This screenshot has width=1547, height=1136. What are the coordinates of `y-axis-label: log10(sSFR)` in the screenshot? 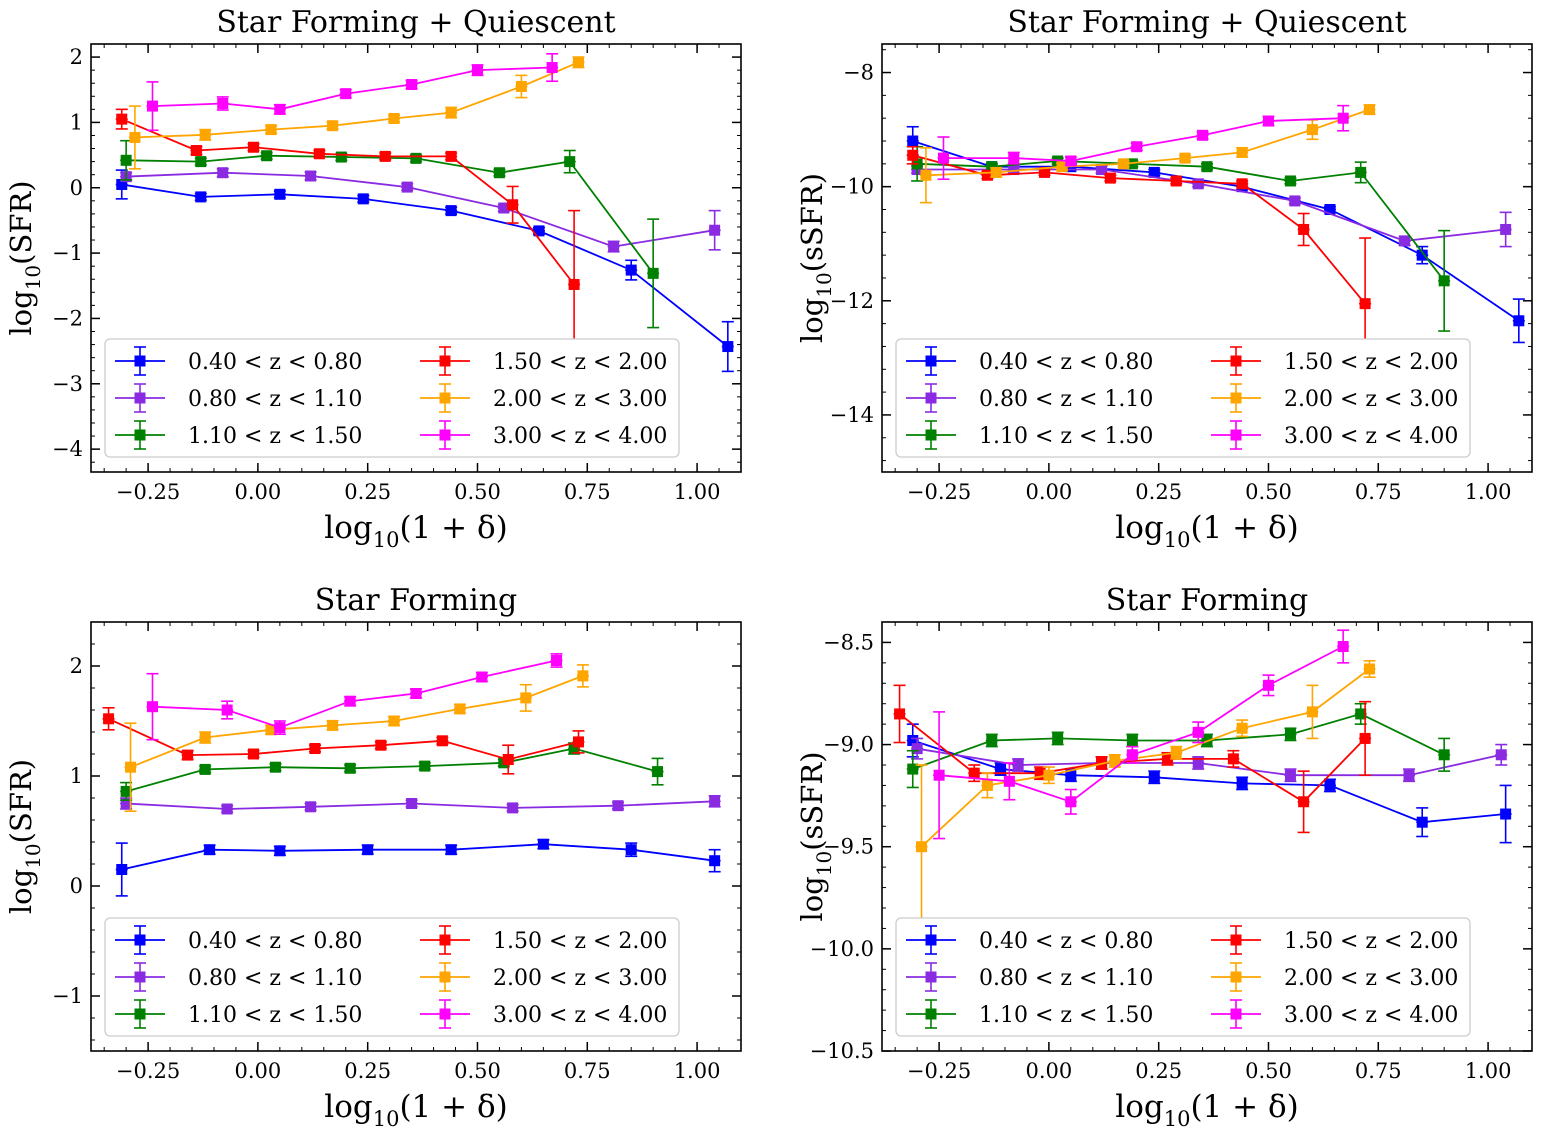 It's located at (815, 836).